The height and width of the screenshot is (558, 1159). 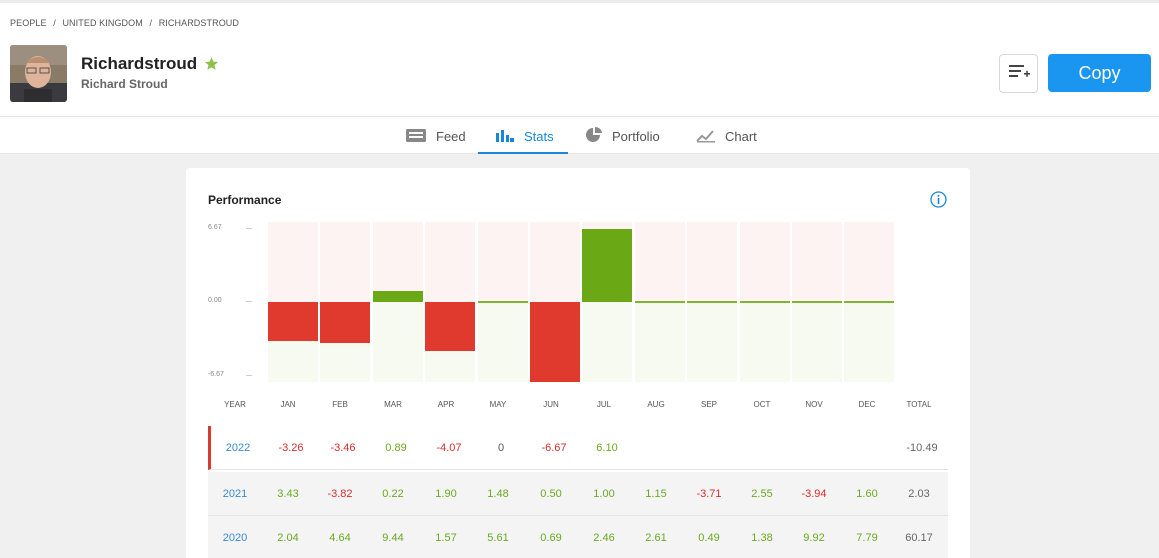 What do you see at coordinates (867, 538) in the screenshot?
I see `month-cell: 7.79` at bounding box center [867, 538].